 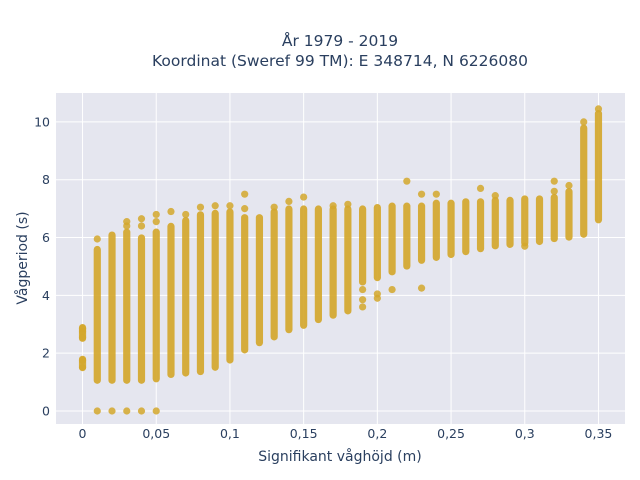 What do you see at coordinates (46, 179) in the screenshot?
I see `y-tick-label: 8` at bounding box center [46, 179].